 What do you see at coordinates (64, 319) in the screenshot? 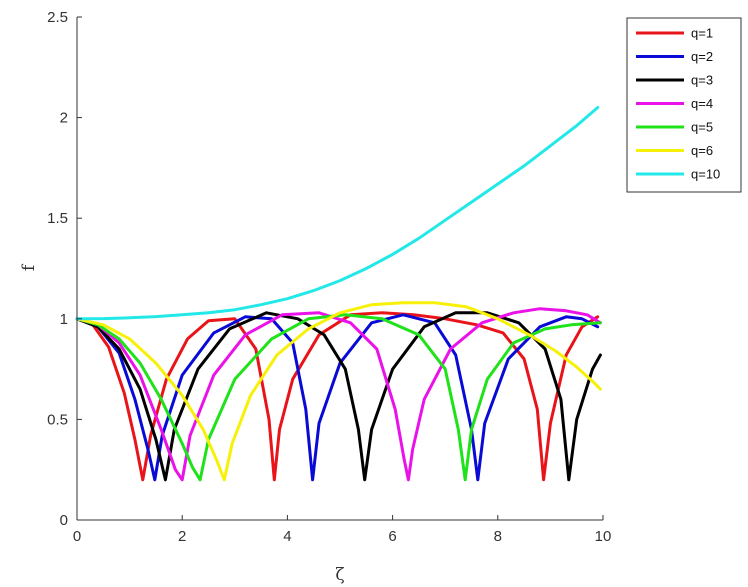
I see `y-tick-label: 1` at bounding box center [64, 319].